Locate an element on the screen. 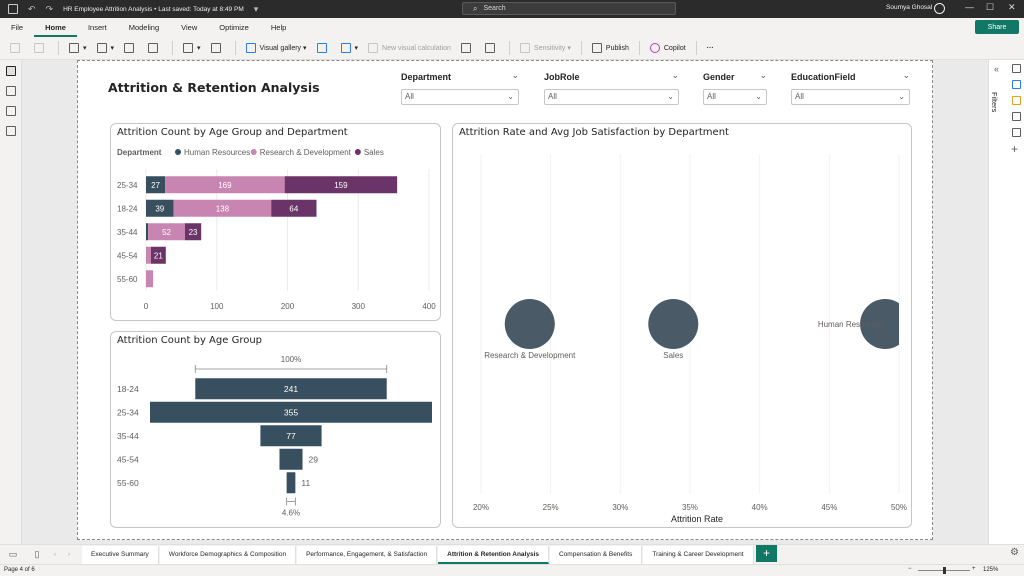 The image size is (1024, 576). department-slicer: Department ⌄ All ⌄ is located at coordinates (460, 87).